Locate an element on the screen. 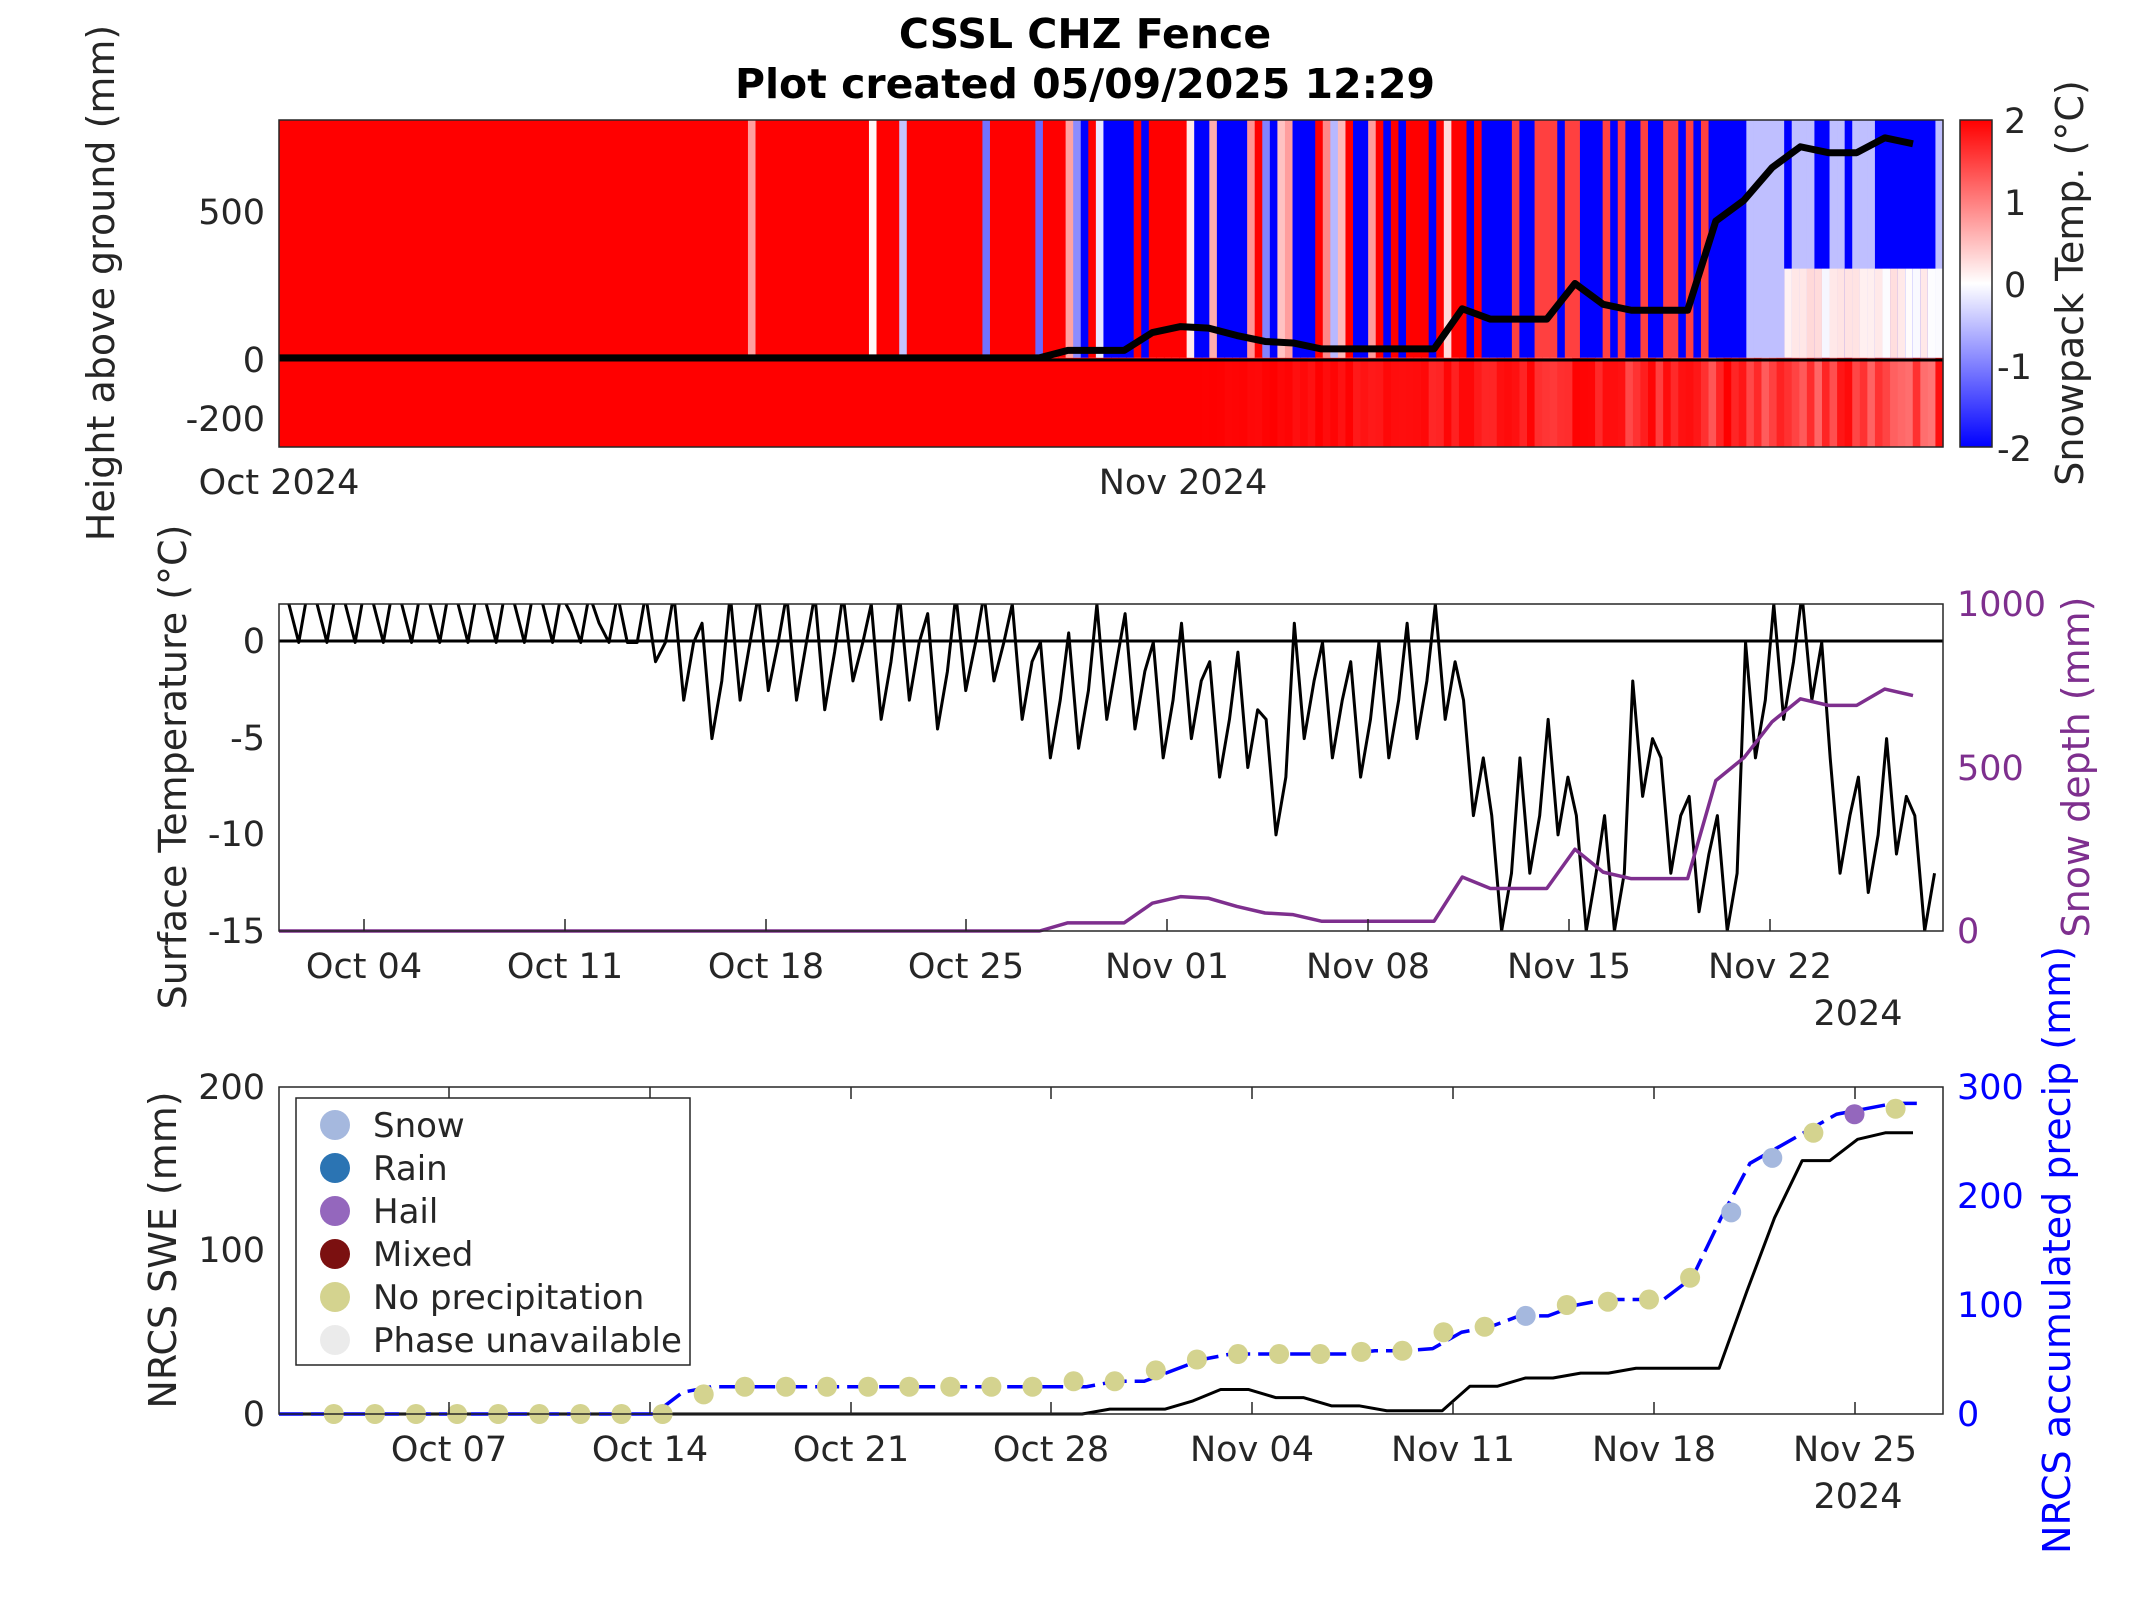 This screenshot has height=1600, width=2133. depth-ytick-1000: 1000 is located at coordinates (2001, 605).